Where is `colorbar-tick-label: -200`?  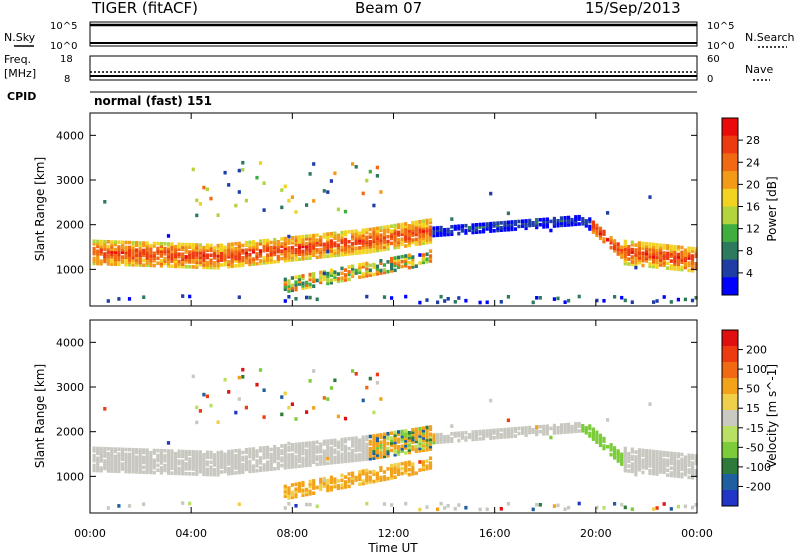
colorbar-tick-label: -200 is located at coordinates (758, 486).